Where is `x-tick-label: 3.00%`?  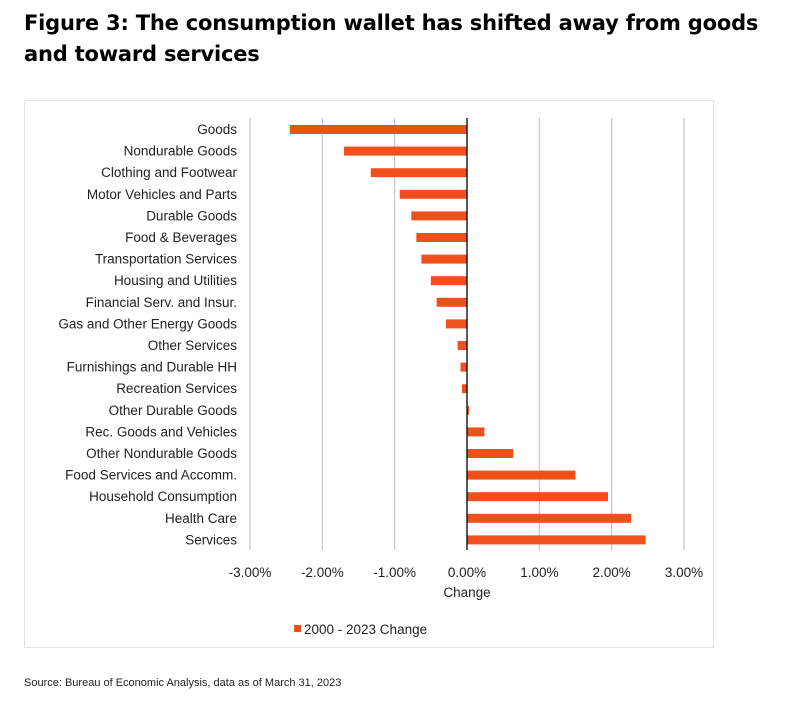 x-tick-label: 3.00% is located at coordinates (684, 572).